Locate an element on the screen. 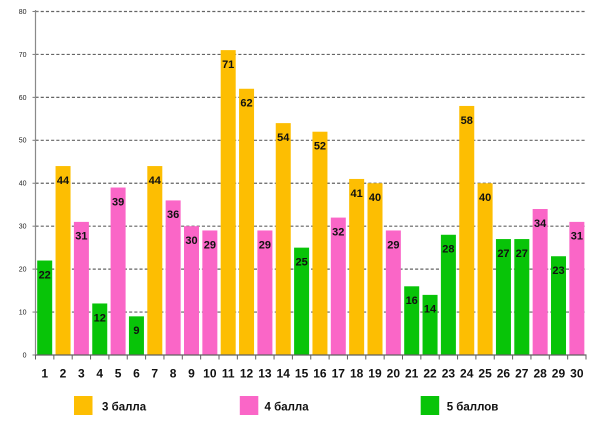 The height and width of the screenshot is (428, 600). svg-text: 5 is located at coordinates (118, 374).